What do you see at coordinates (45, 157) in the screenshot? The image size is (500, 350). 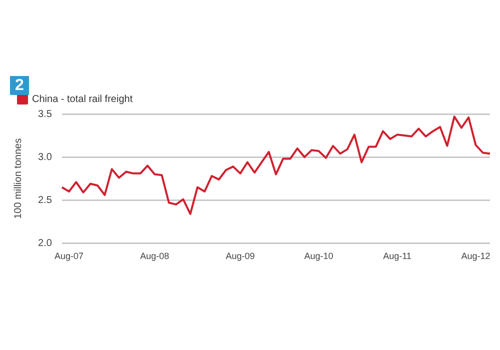 I see `y-tick-label: 3.0` at bounding box center [45, 157].